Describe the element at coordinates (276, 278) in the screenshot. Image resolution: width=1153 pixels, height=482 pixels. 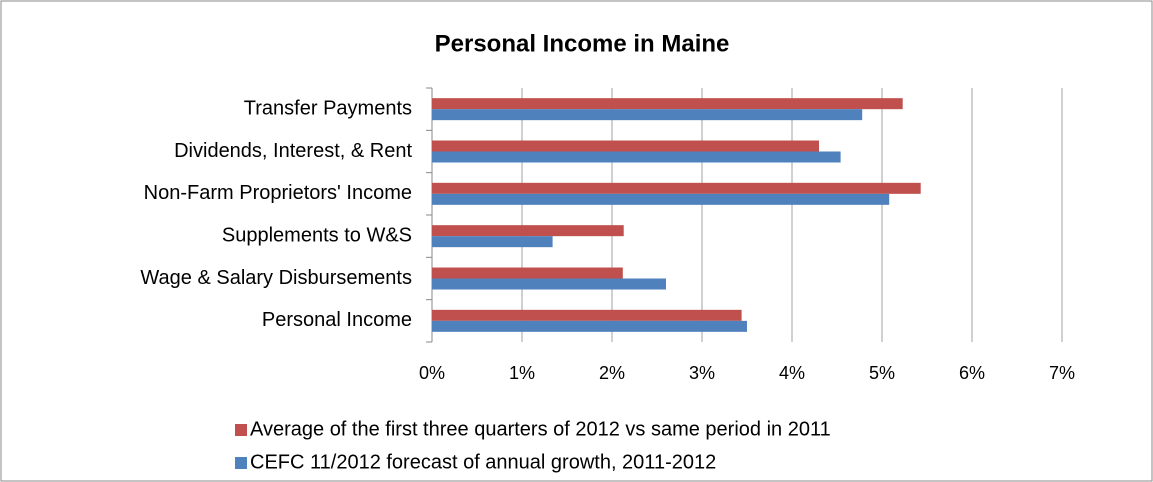
I see `y-tick-label: Wage & Salary Disbursements` at that location.